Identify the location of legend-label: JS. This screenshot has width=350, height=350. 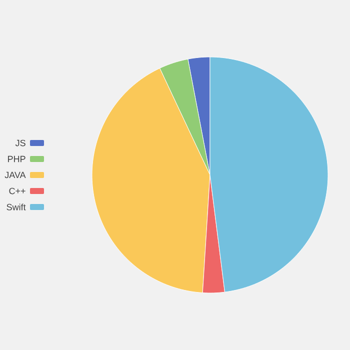
(20, 143).